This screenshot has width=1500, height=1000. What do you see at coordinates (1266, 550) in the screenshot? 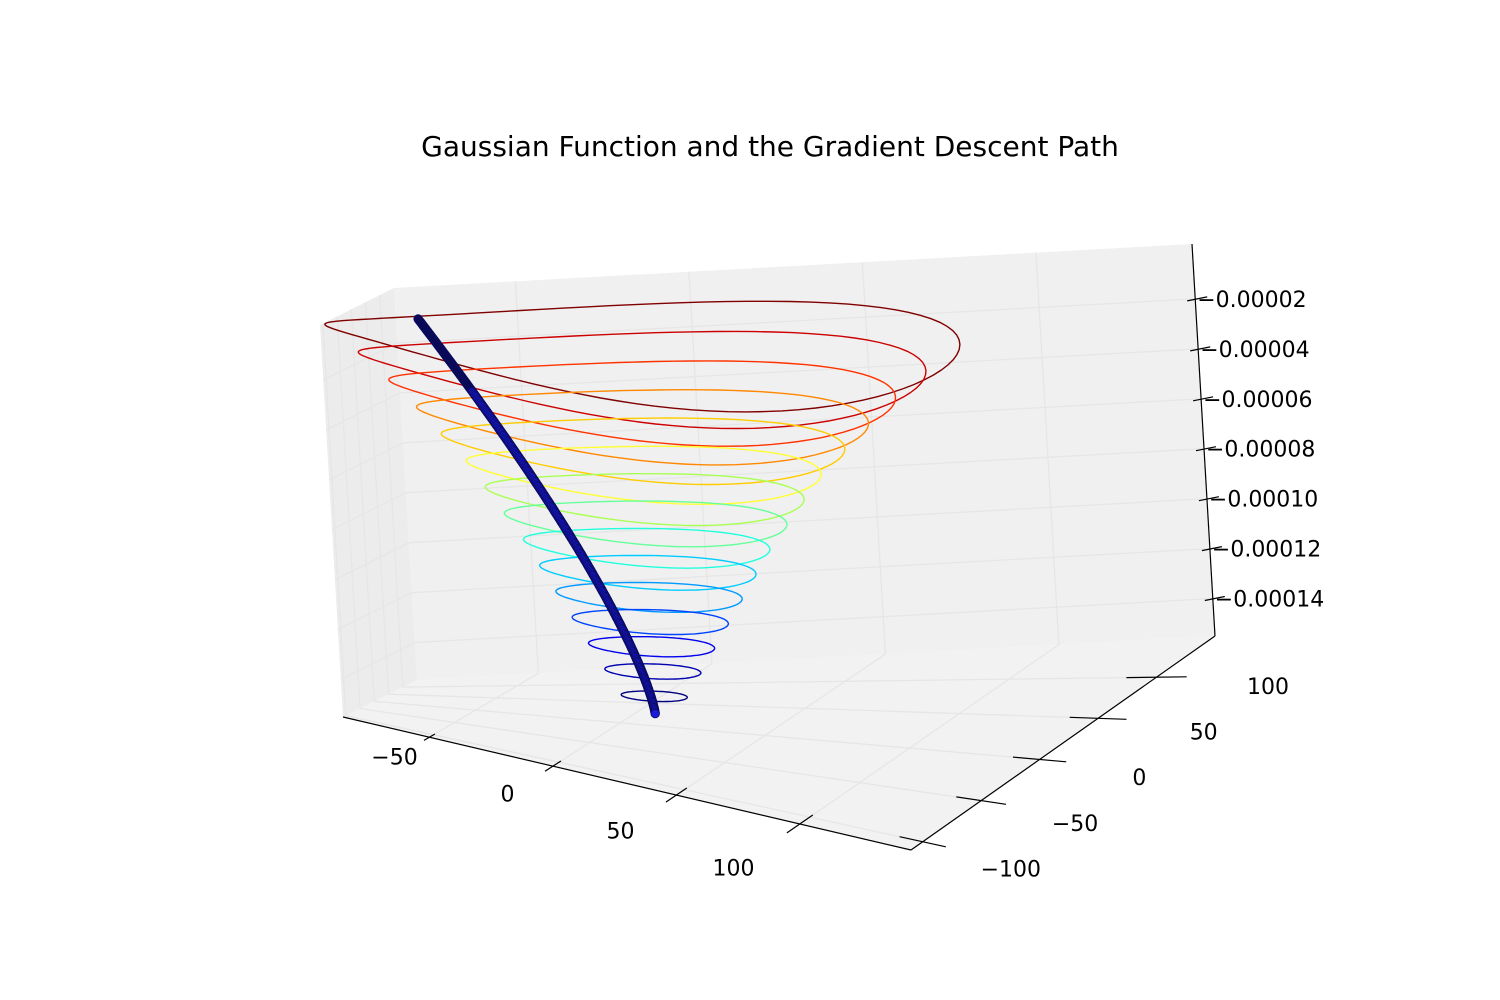
I see `z-tick-label: −0.00012` at bounding box center [1266, 550].